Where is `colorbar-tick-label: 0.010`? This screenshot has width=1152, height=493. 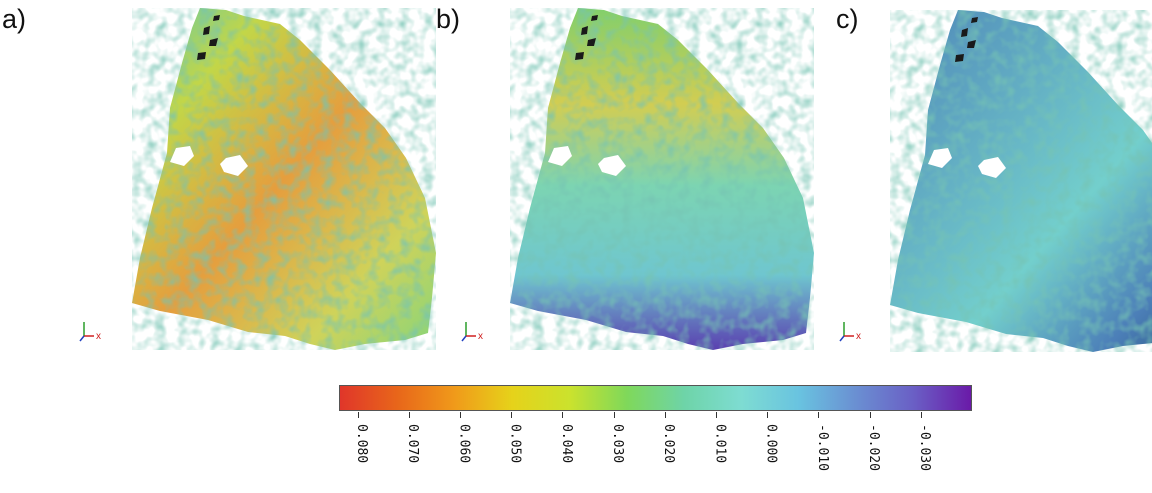 colorbar-tick-label: 0.010 is located at coordinates (720, 444).